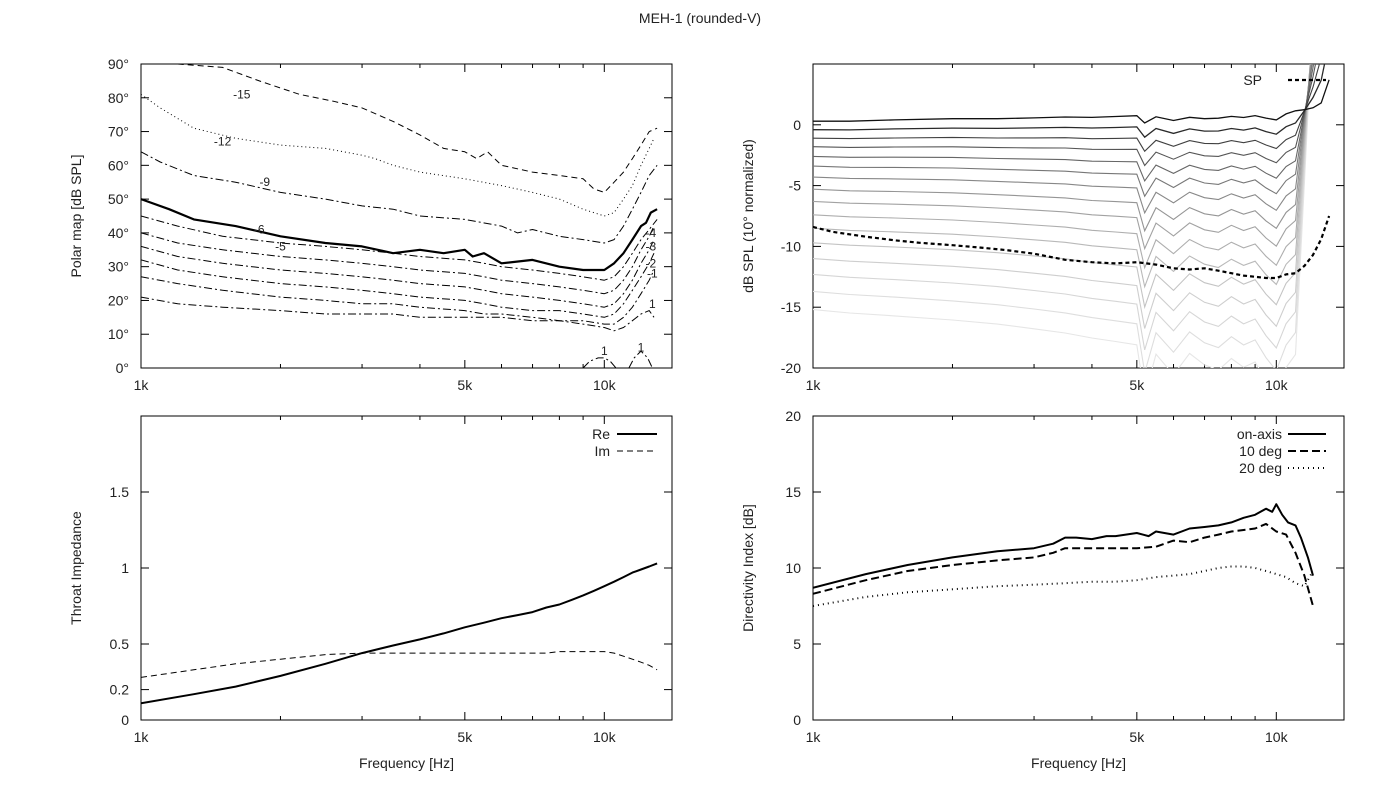 The height and width of the screenshot is (800, 1400). What do you see at coordinates (465, 737) in the screenshot?
I see `impedance-x-tick-label: 5k` at bounding box center [465, 737].